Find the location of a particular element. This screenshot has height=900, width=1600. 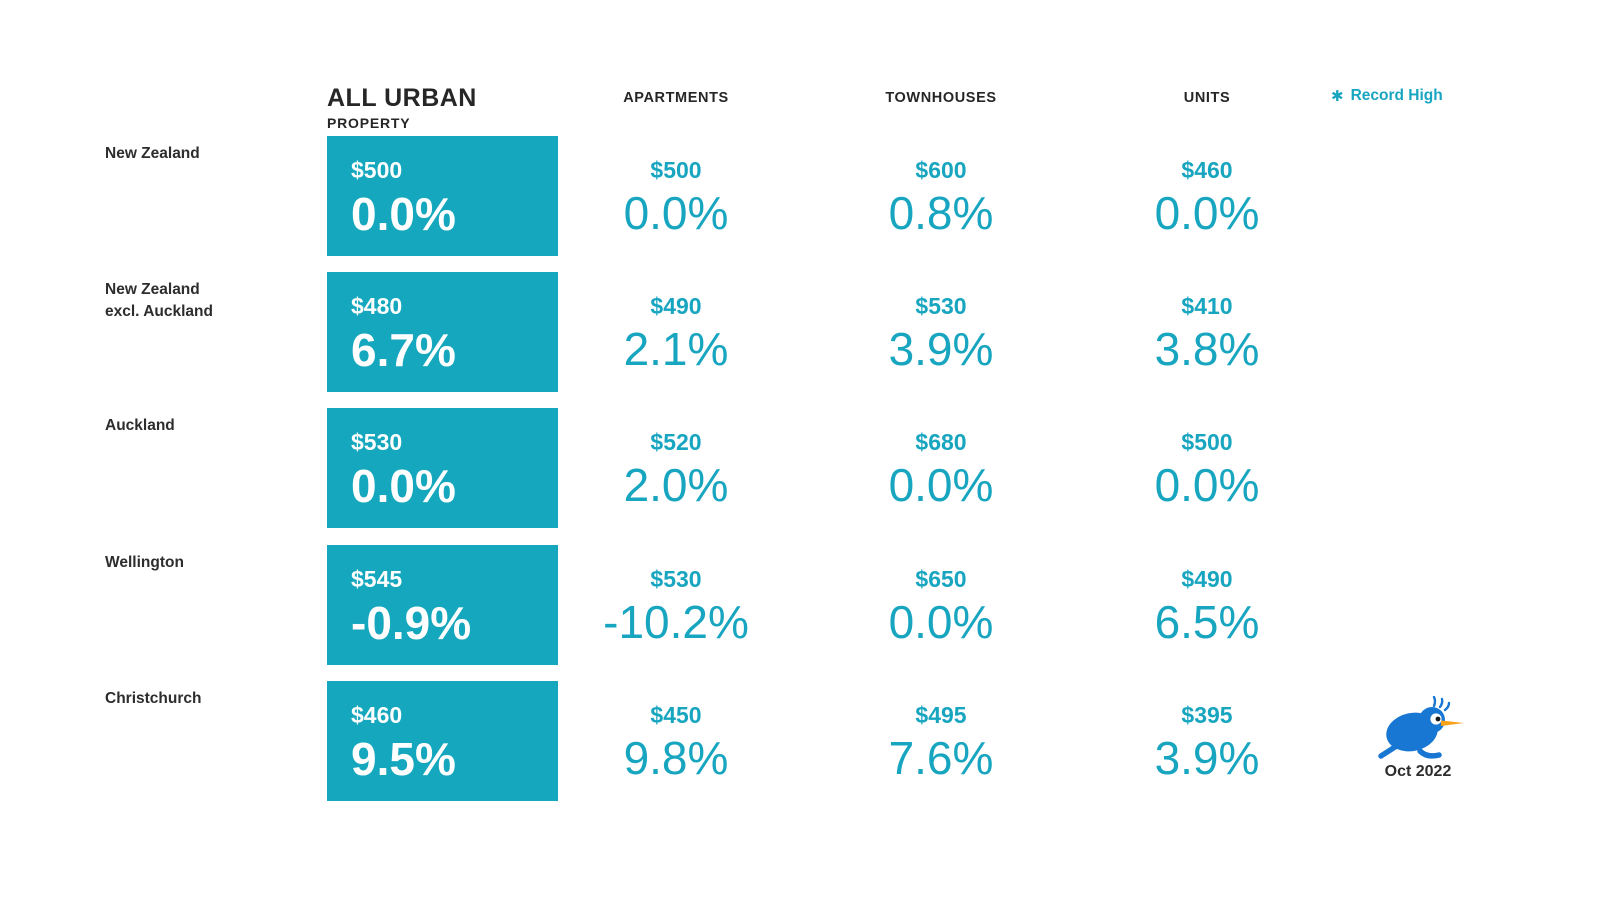

column-header-apartments: APARTMENTS is located at coordinates (676, 98).